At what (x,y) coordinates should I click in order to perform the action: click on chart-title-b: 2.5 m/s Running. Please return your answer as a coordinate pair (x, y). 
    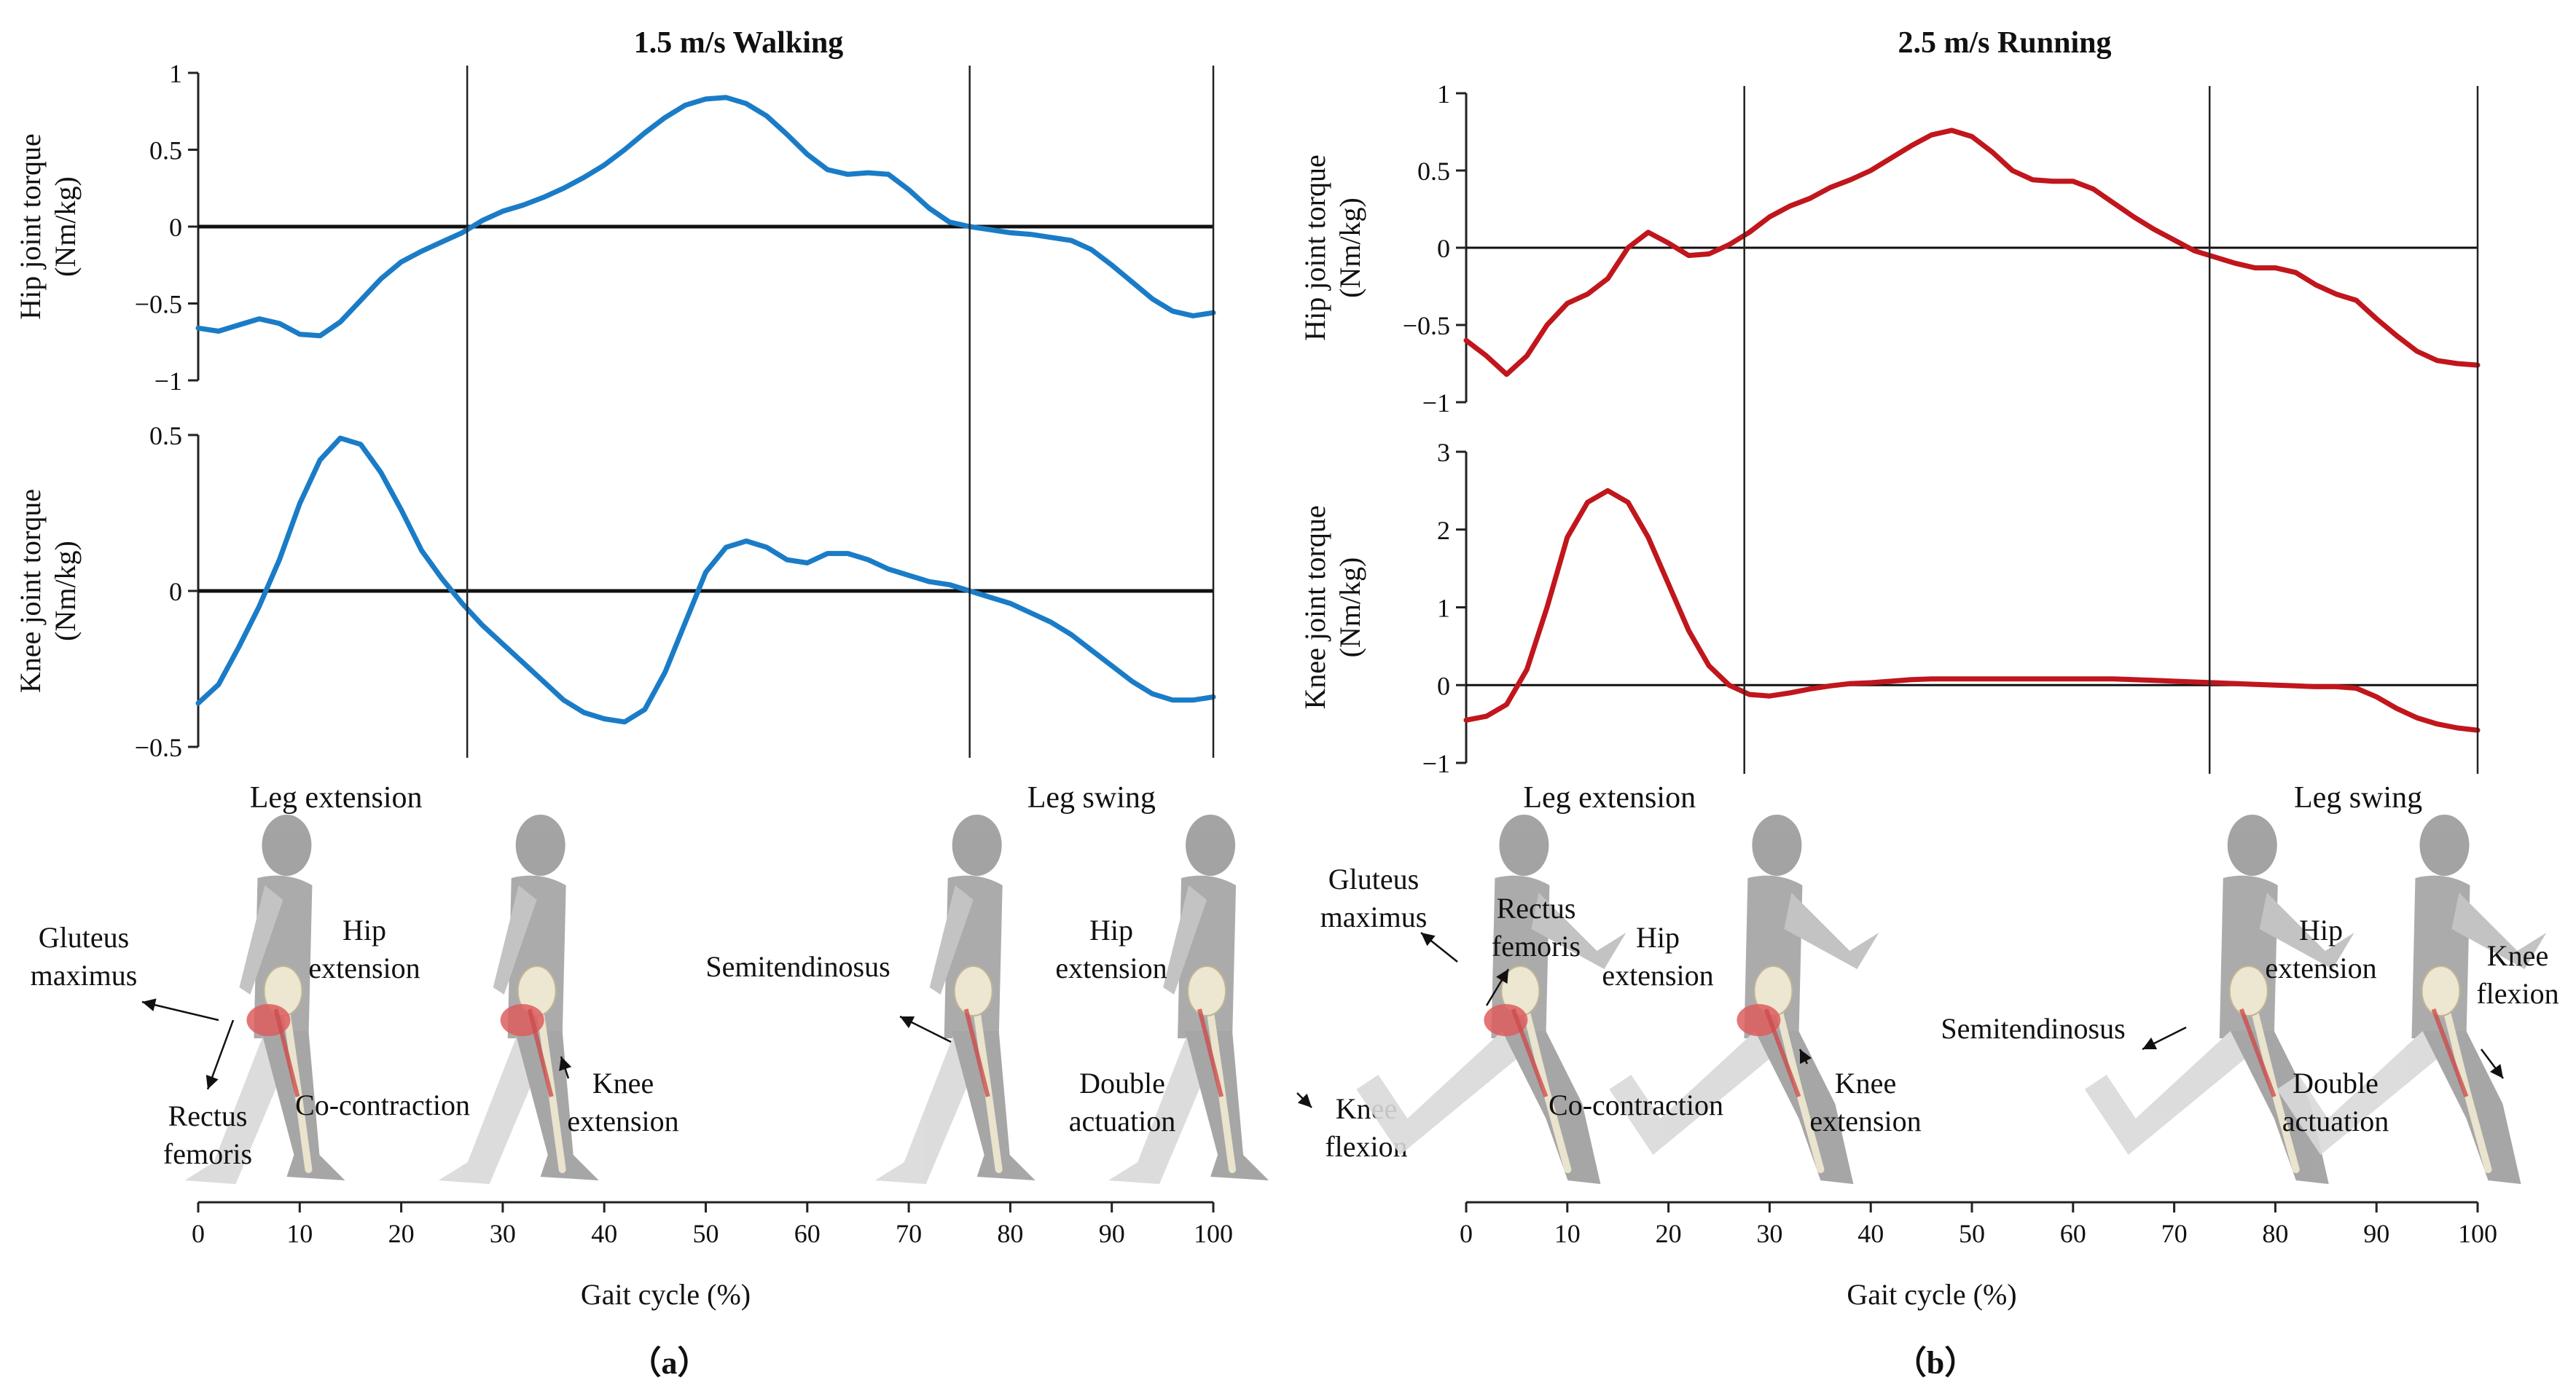
    Looking at the image, I should click on (2005, 43).